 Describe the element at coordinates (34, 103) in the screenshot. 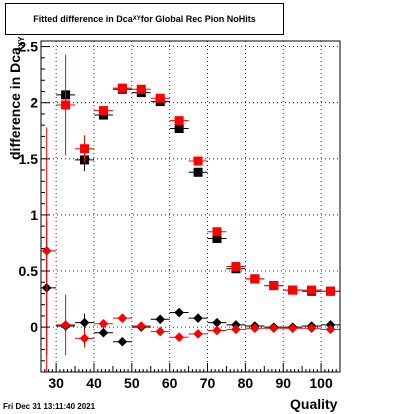

I see `y-tick-label: 2` at that location.